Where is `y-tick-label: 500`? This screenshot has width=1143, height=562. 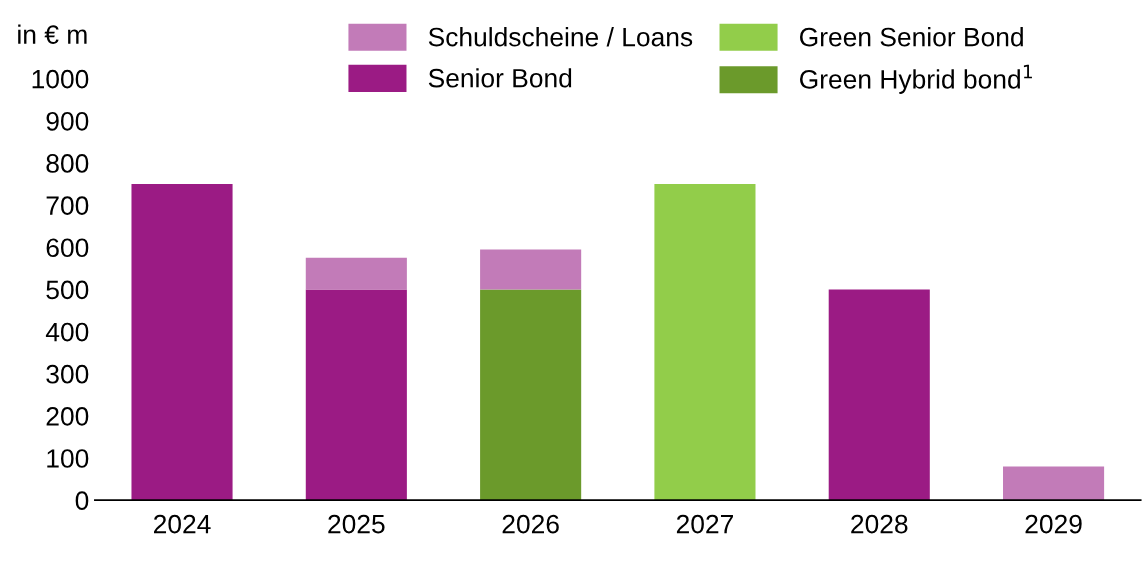 y-tick-label: 500 is located at coordinates (67, 290).